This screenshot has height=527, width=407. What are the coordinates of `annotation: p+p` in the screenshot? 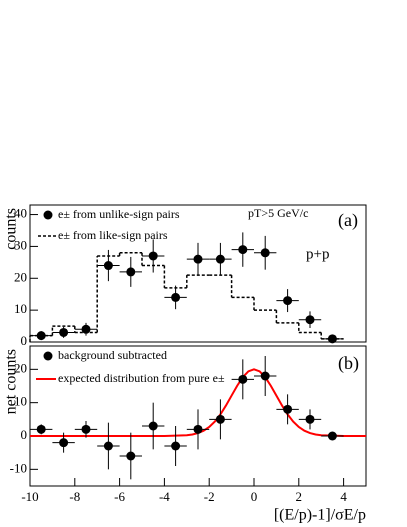 It's located at (317, 254).